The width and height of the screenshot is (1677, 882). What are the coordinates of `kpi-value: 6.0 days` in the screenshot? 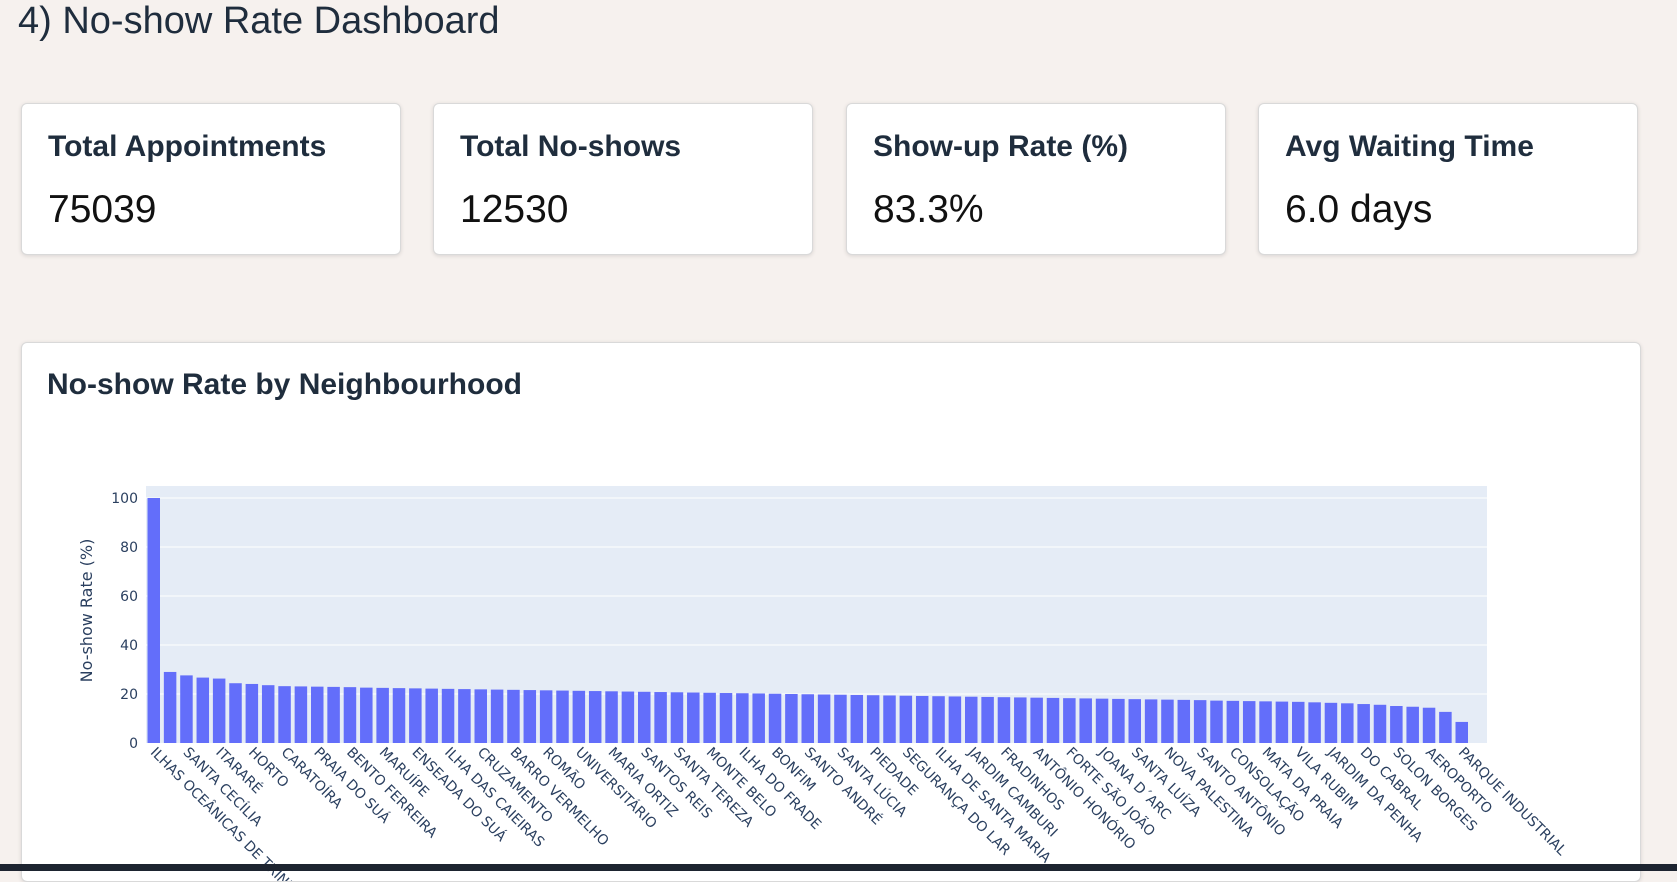 It's located at (1359, 209).